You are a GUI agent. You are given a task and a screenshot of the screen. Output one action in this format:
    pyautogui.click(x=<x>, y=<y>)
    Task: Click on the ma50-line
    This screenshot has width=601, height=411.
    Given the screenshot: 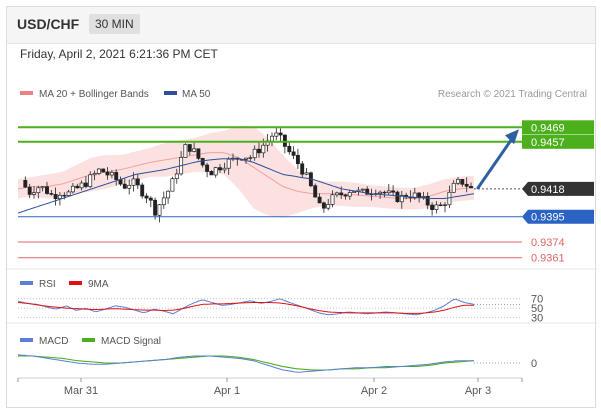 What is the action you would take?
    pyautogui.click(x=246, y=186)
    